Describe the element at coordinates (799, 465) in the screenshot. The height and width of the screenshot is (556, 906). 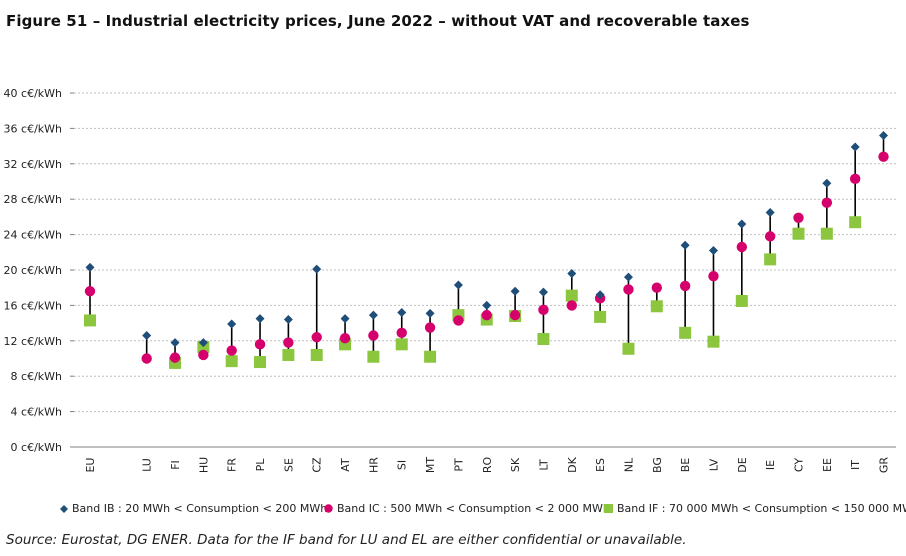
I see `x-tick-label: CY` at that location.